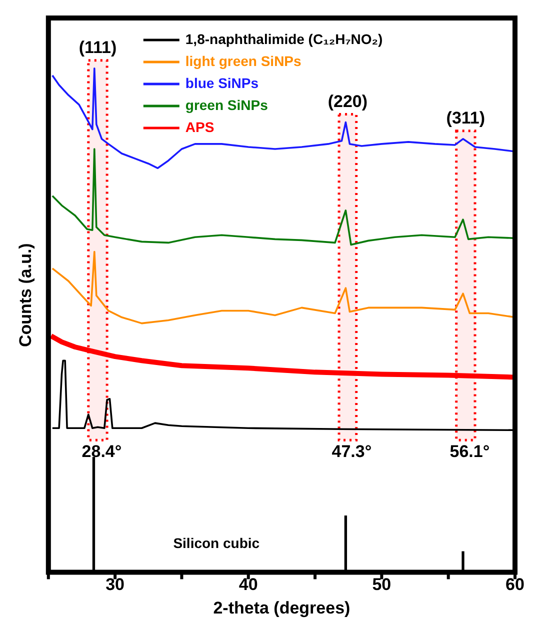 This screenshot has height=631, width=539. What do you see at coordinates (199, 126) in the screenshot?
I see `legend-label: APS` at bounding box center [199, 126].